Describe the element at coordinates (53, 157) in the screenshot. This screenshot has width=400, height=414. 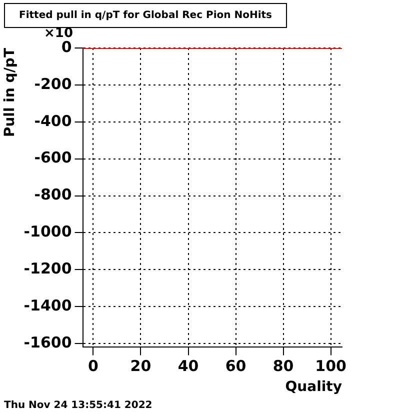
I see `y-tick-label: -600` at that location.